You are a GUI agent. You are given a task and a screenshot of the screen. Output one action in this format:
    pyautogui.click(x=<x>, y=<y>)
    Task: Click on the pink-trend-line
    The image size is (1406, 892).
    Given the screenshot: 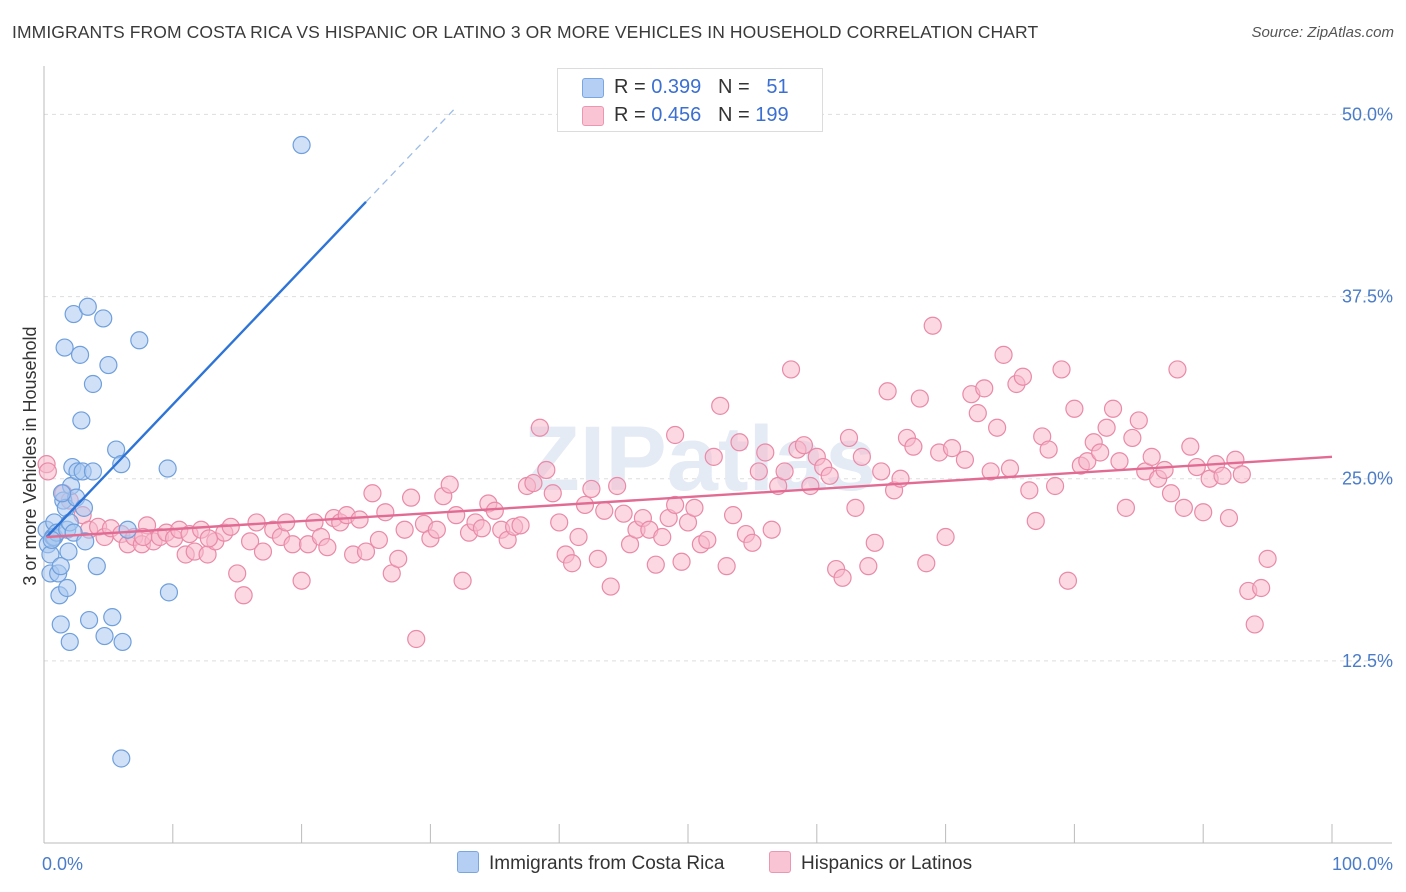 What is the action you would take?
    pyautogui.click(x=689, y=497)
    